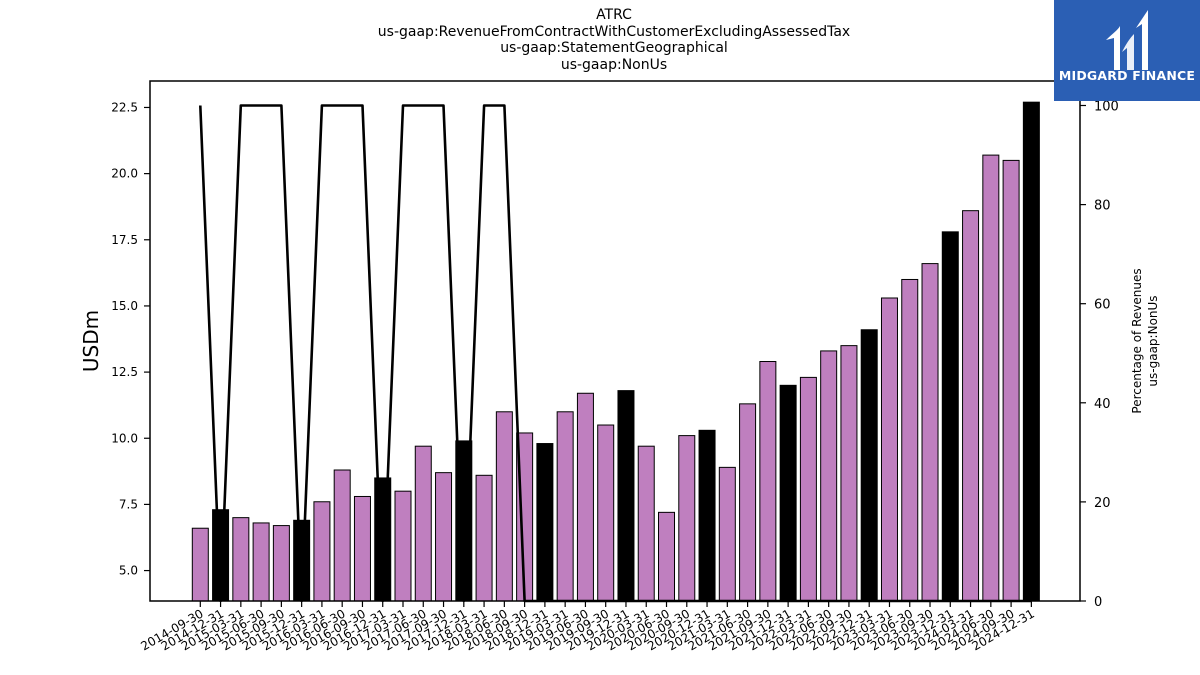 The width and height of the screenshot is (1200, 675). I want to click on y-tick-label: 12.5, so click(124, 372).